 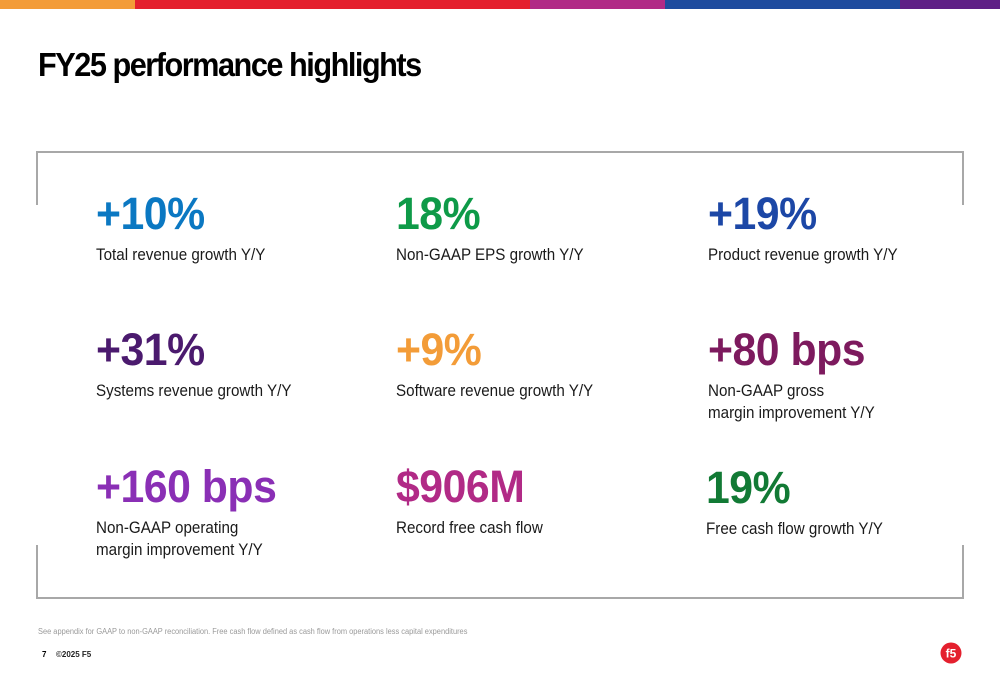 What do you see at coordinates (186, 486) in the screenshot?
I see `metric-value: +160 bps` at bounding box center [186, 486].